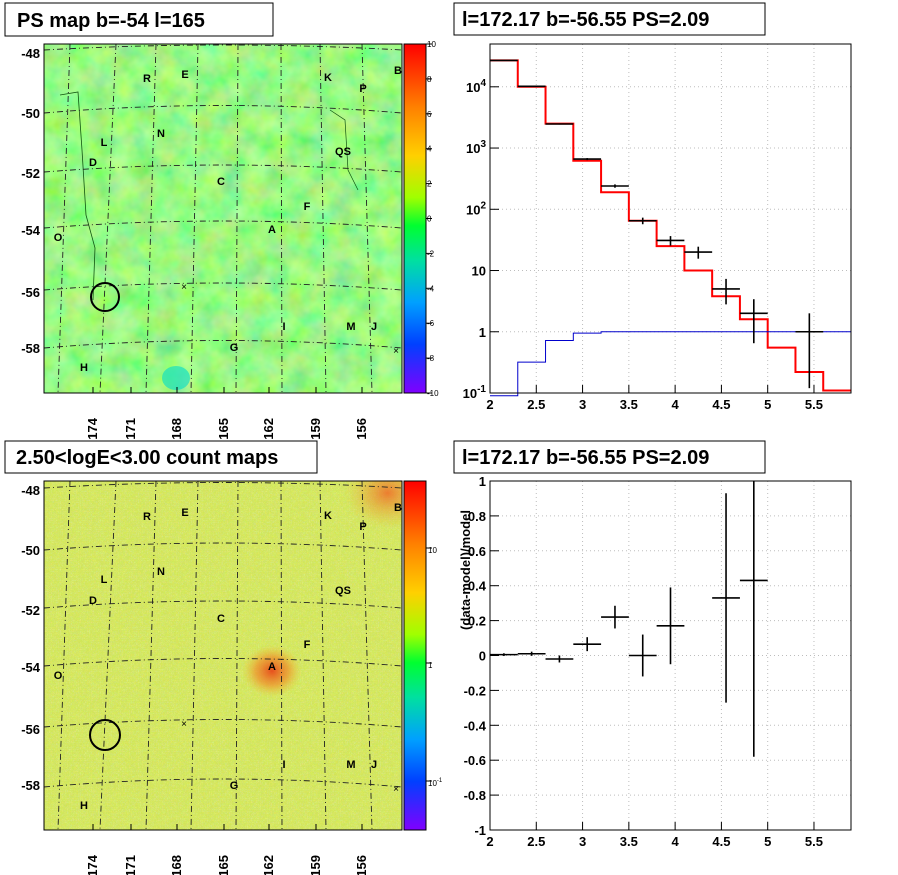 The image size is (898, 875). What do you see at coordinates (582, 404) in the screenshot?
I see `spectrum-x-tick-label: 3` at bounding box center [582, 404].